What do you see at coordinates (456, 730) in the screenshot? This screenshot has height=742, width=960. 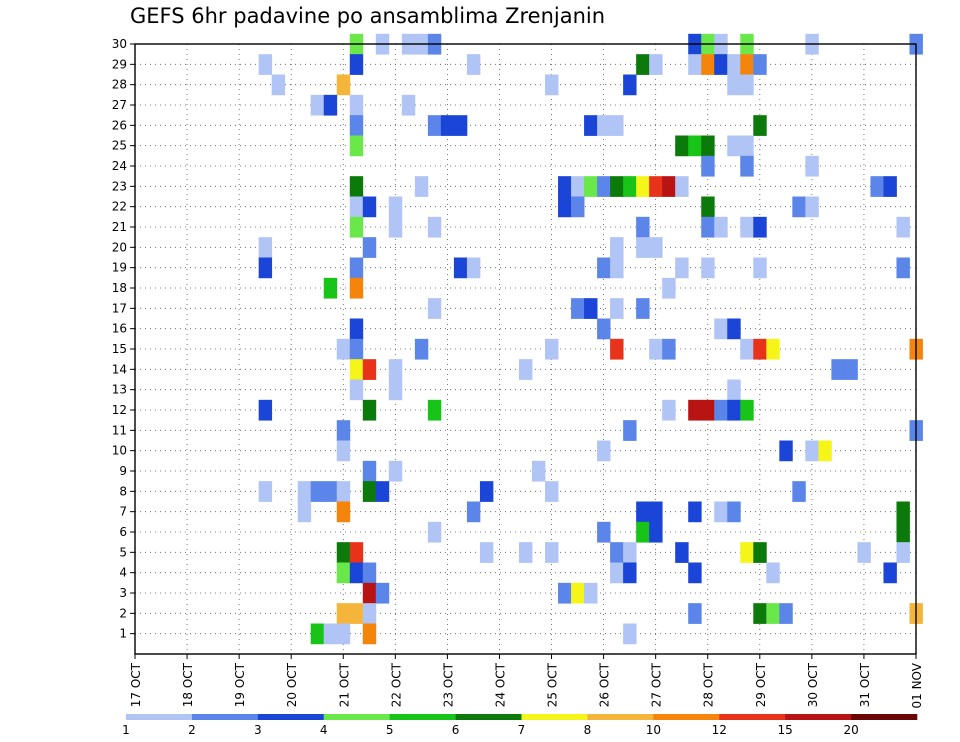 I see `legend-label: 6` at bounding box center [456, 730].